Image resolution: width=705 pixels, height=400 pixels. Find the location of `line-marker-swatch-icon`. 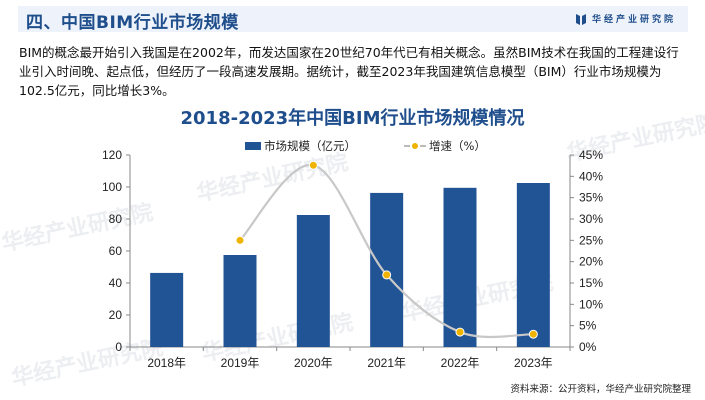

line-marker-swatch-icon is located at coordinates (415, 146).